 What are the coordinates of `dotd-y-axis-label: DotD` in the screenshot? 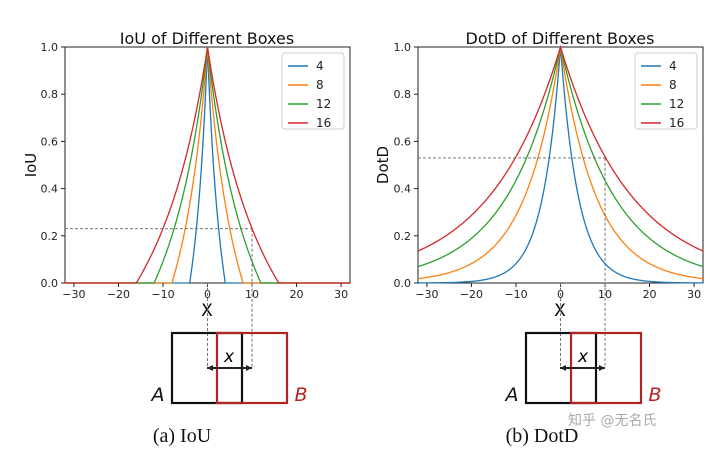 It's located at (383, 165).